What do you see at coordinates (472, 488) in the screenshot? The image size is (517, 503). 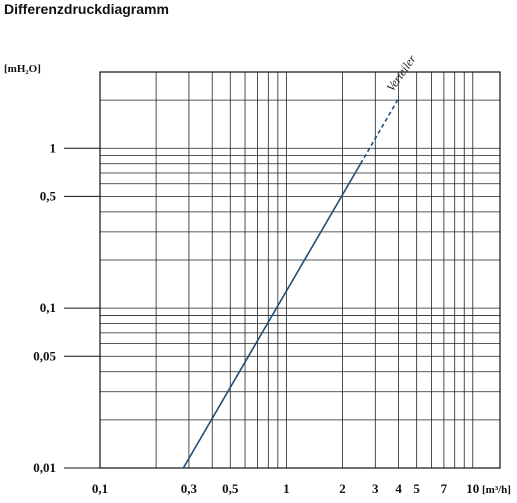 I see `x-tick-label: 10` at bounding box center [472, 488].